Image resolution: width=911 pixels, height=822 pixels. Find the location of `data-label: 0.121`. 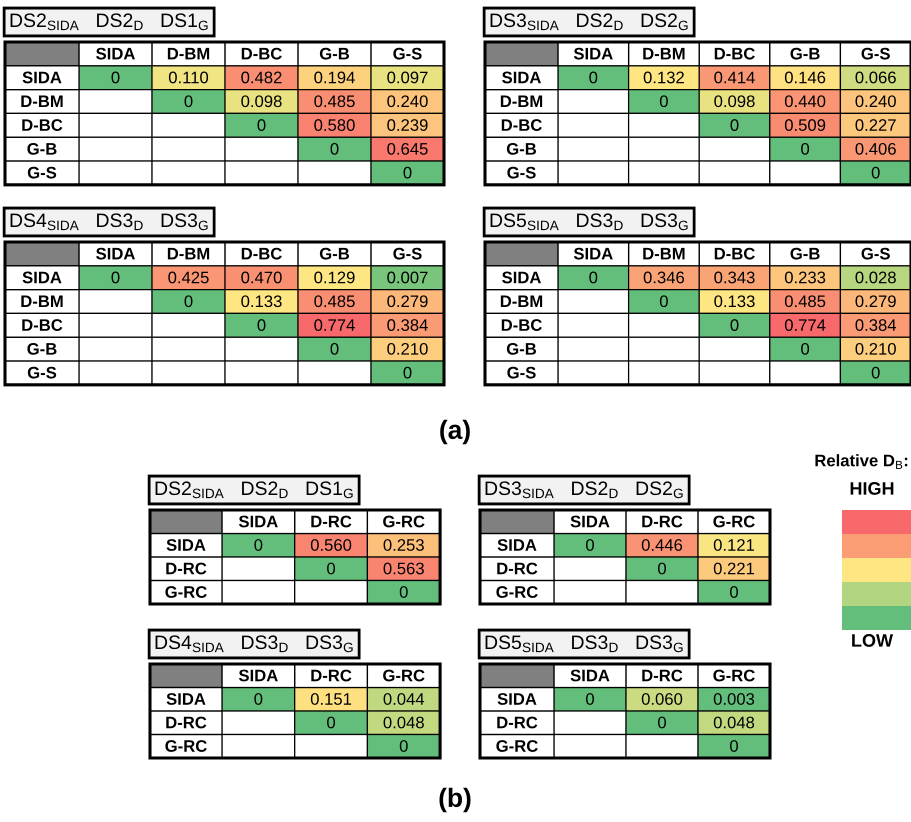

data-label: 0.121 is located at coordinates (734, 545).